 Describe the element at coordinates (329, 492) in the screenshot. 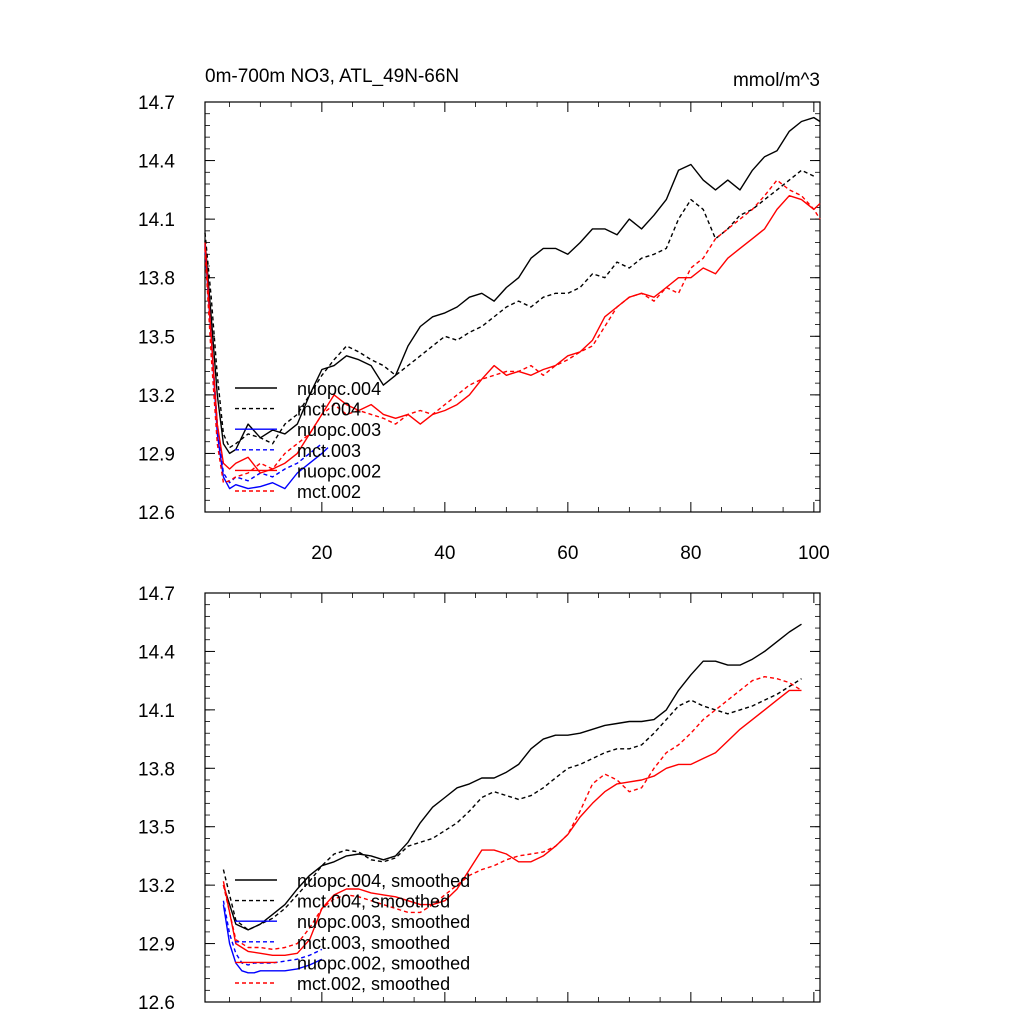

I see `legend-label: mct.002` at that location.